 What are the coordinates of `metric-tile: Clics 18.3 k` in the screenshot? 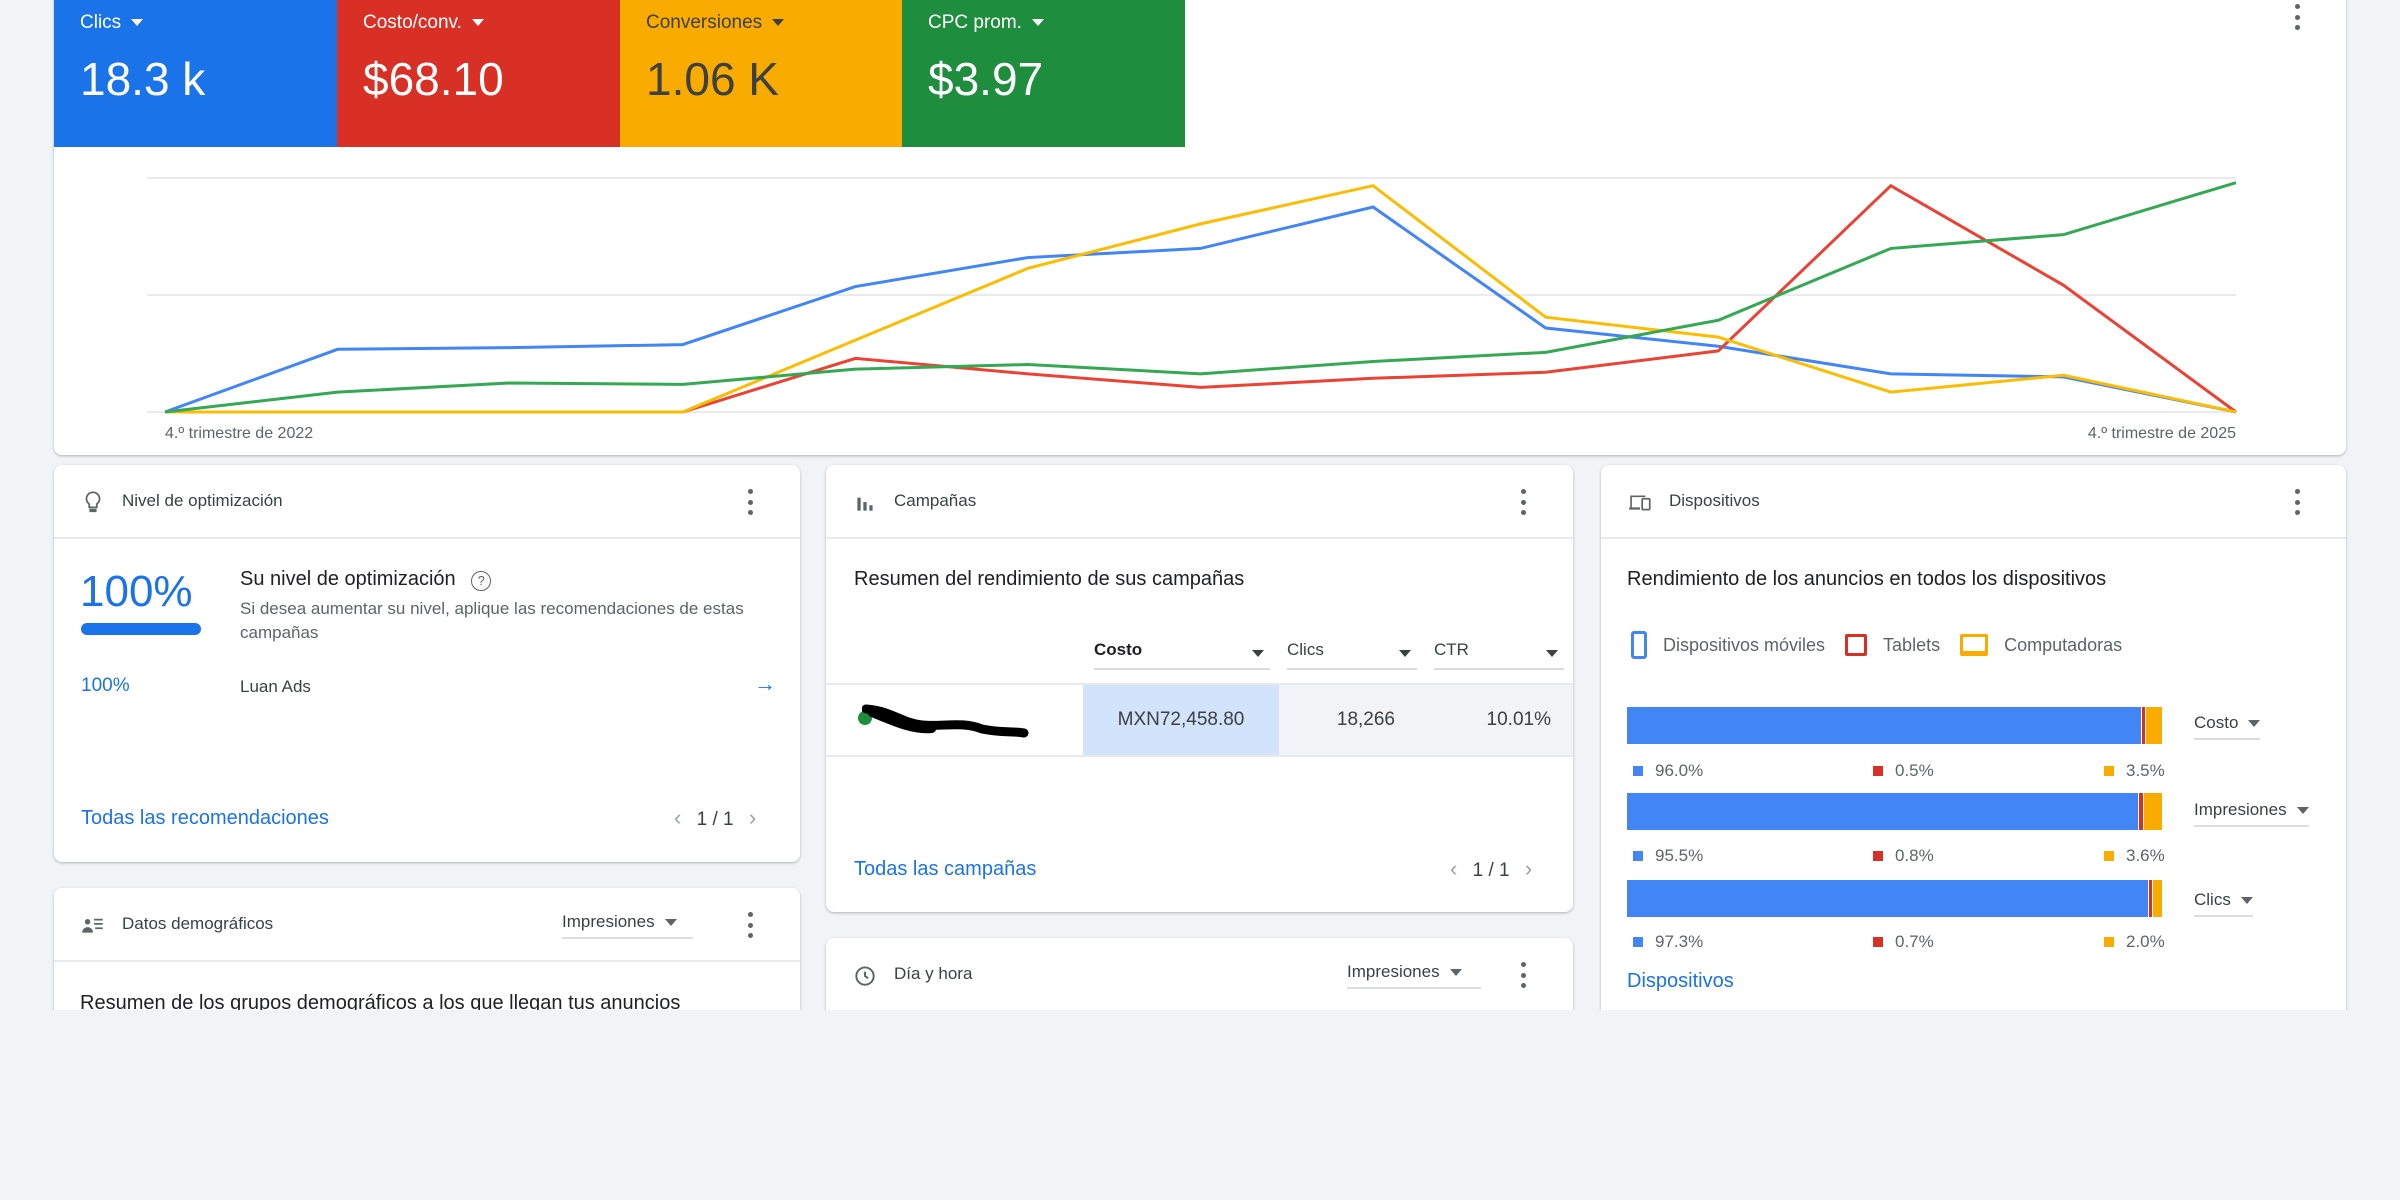 It's located at (195, 73).